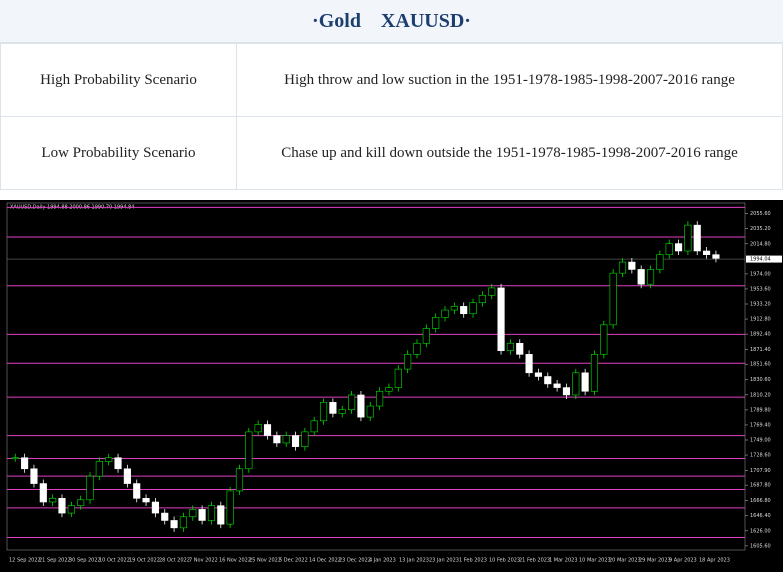 The height and width of the screenshot is (574, 783). Describe the element at coordinates (760, 486) in the screenshot. I see `y-tick-label: 1687.80` at that location.